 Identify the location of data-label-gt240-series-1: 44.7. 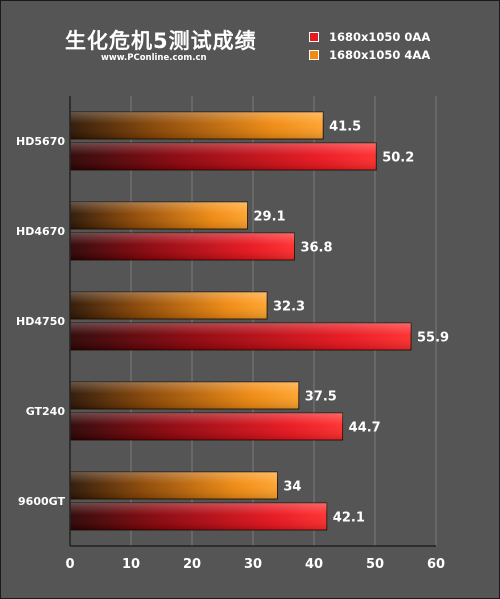
(365, 428).